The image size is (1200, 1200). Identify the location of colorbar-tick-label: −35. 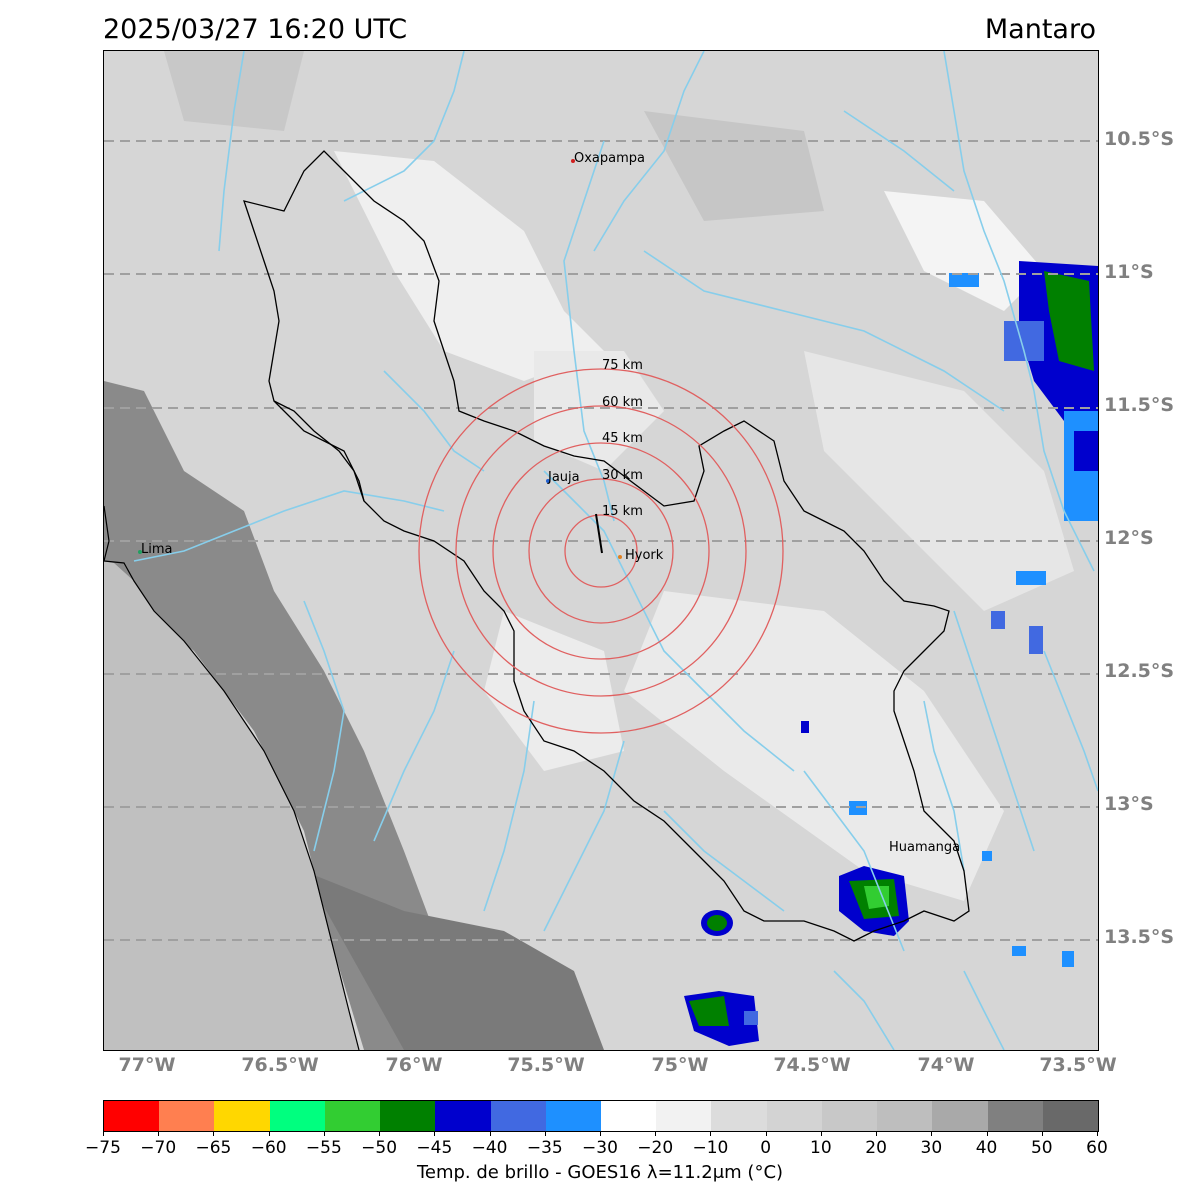
(544, 1148).